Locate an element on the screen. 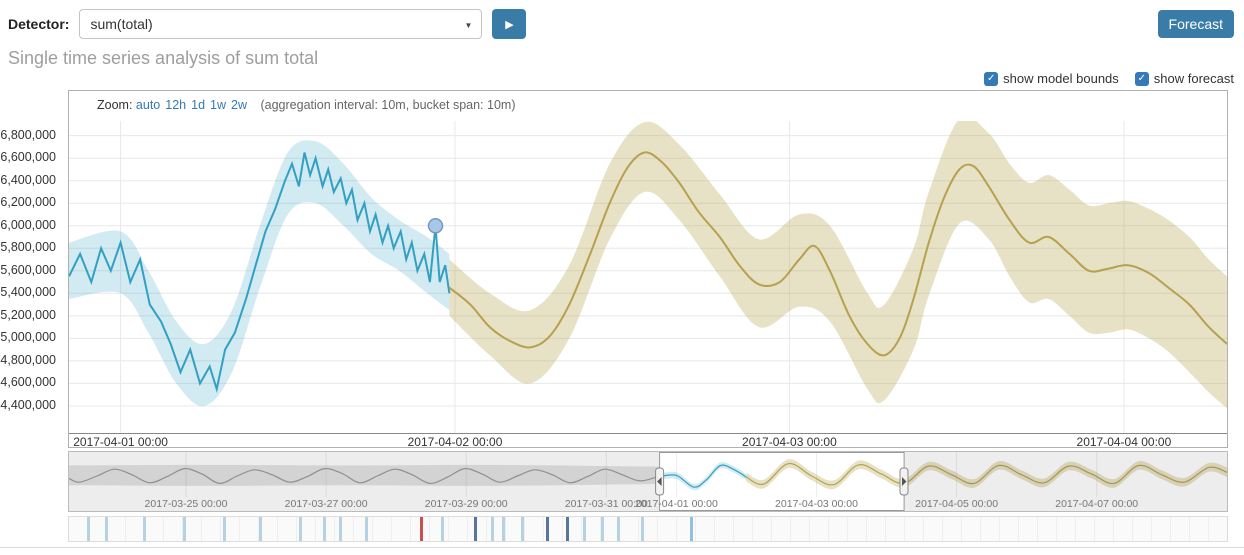  y-axis-label: 5,800,000 is located at coordinates (28, 247).